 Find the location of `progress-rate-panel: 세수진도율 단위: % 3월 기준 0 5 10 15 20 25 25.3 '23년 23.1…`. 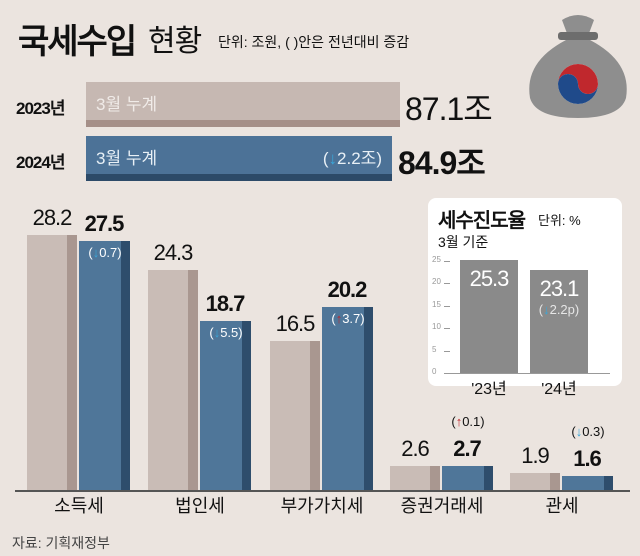

progress-rate-panel: 세수진도율 단위: % 3월 기준 0 5 10 15 20 25 25.3 '23년 23.1… is located at coordinates (525, 298).